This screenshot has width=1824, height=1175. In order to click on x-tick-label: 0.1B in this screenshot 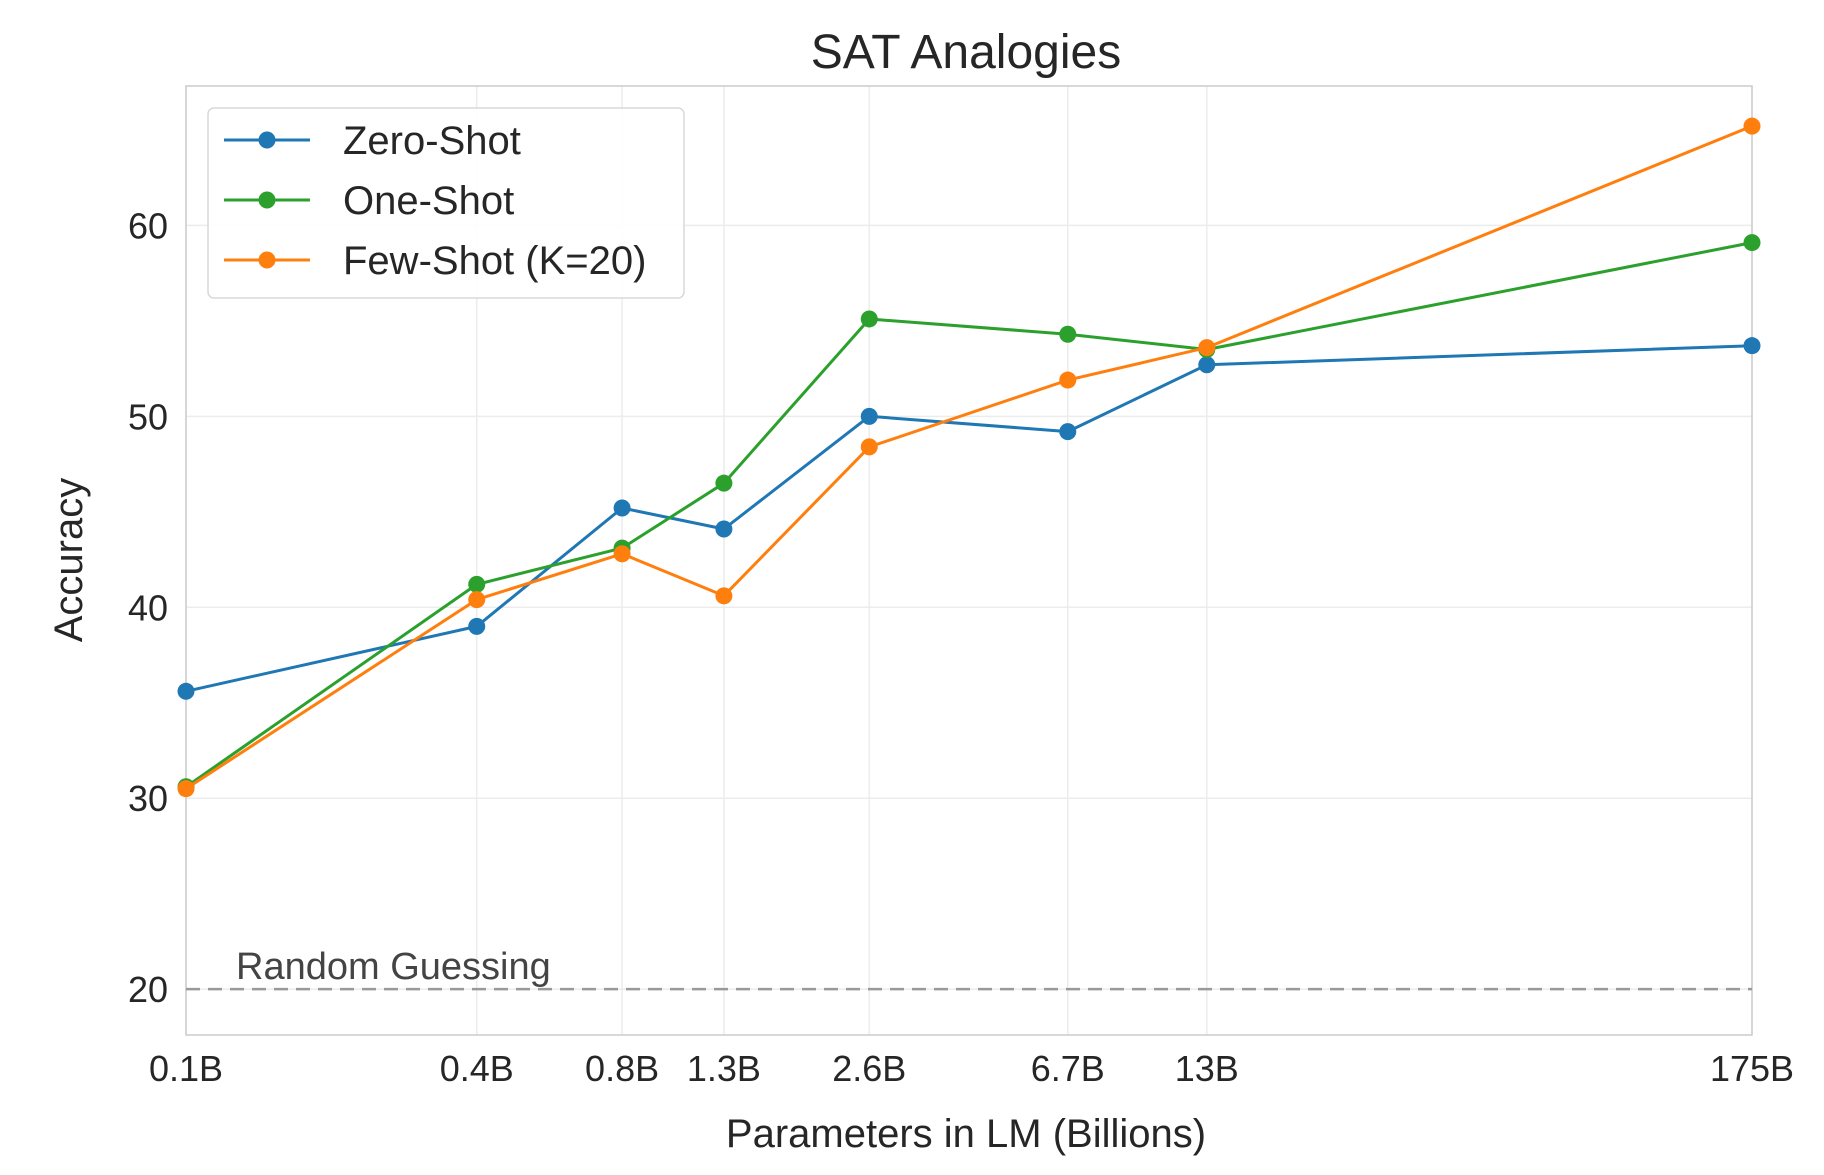, I will do `click(186, 1068)`.